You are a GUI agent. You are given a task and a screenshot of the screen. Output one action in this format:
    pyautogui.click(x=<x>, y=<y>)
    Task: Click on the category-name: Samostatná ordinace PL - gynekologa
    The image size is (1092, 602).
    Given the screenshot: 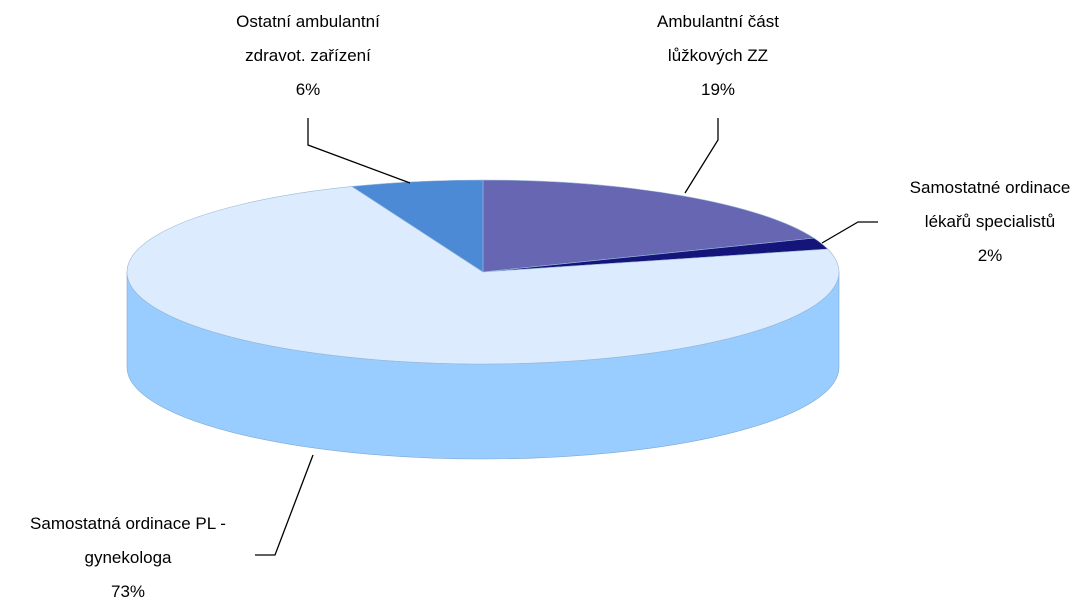 What is the action you would take?
    pyautogui.click(x=128, y=540)
    